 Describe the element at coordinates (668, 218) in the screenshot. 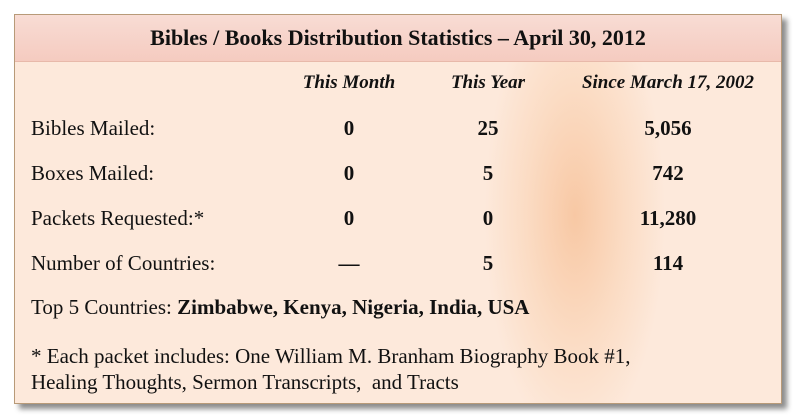

I see `cell-value: 11,280` at that location.